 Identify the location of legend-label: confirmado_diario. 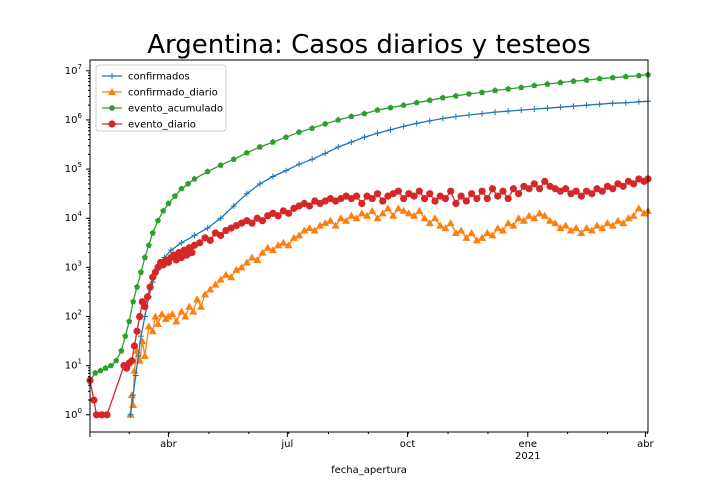
(173, 93).